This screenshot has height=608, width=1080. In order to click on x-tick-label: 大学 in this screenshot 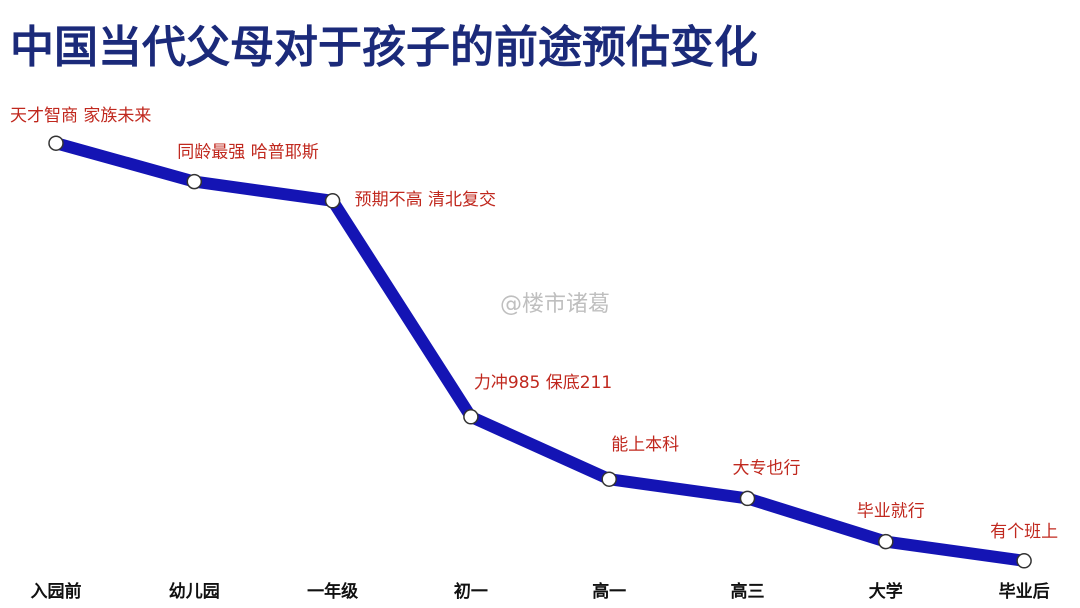, I will do `click(886, 591)`.